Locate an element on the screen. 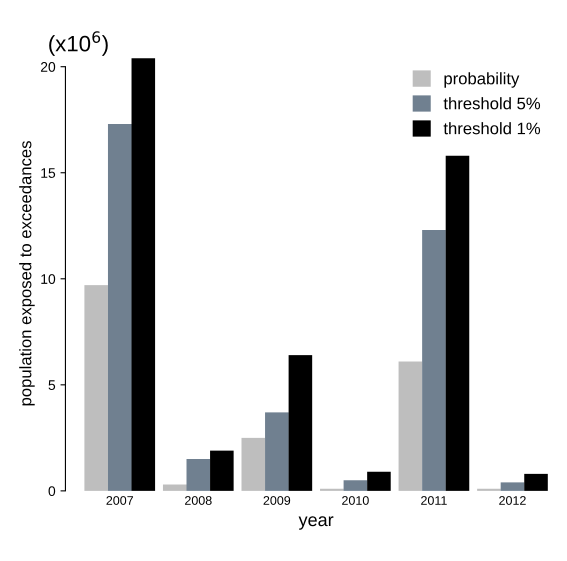 This screenshot has width=567, height=561. x-axis-title: year is located at coordinates (316, 523).